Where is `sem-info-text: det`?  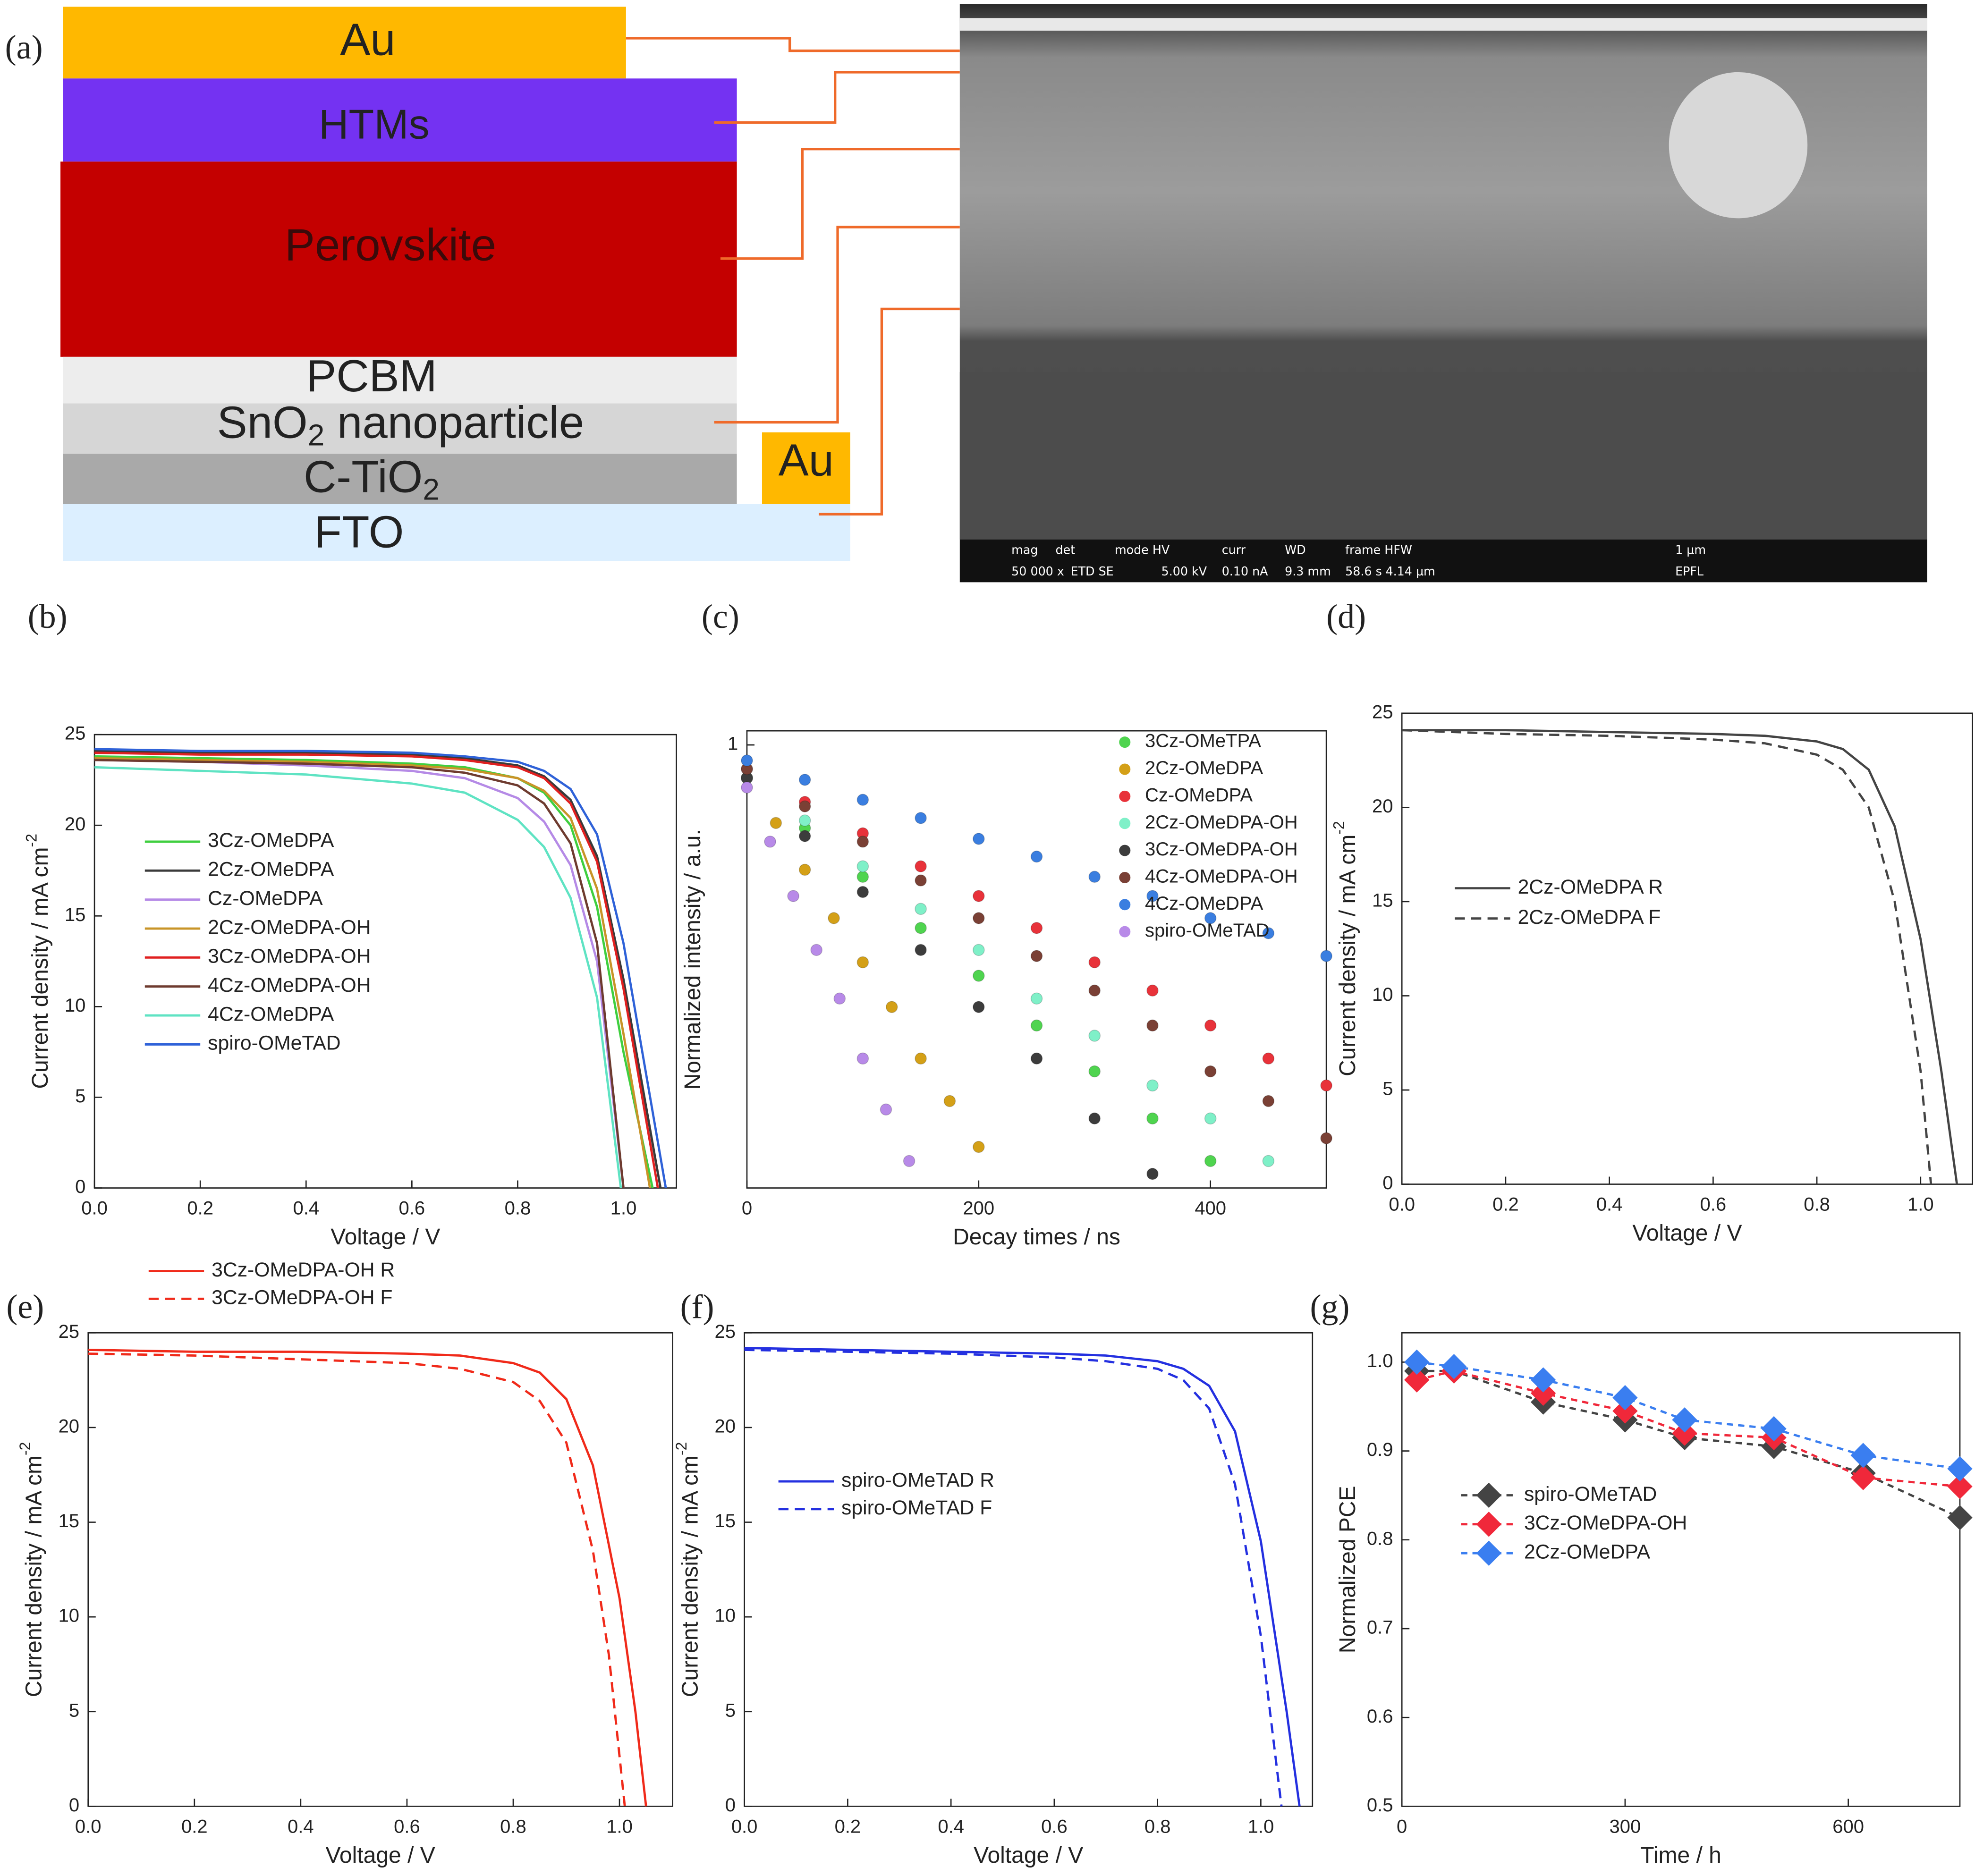
sem-info-text: det is located at coordinates (1066, 550).